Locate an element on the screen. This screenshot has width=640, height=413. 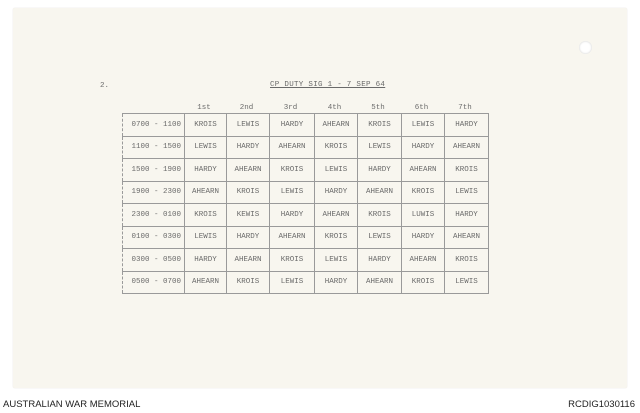
time-slot: 0100 - 0300 is located at coordinates (153, 237).